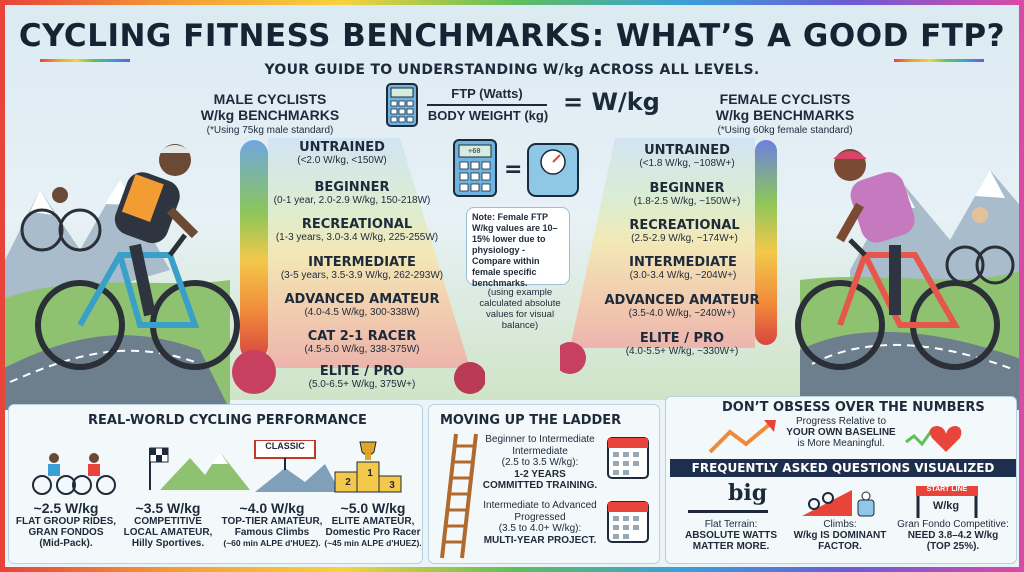 Image resolution: width=1024 pixels, height=572 pixels. Describe the element at coordinates (946, 506) in the screenshot. I see `wkg-text: W/kg` at that location.